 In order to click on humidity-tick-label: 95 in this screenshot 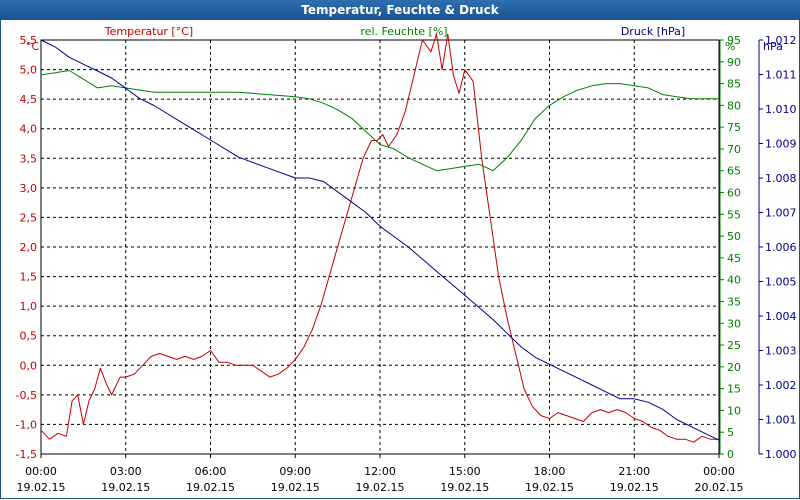, I will do `click(734, 40)`.